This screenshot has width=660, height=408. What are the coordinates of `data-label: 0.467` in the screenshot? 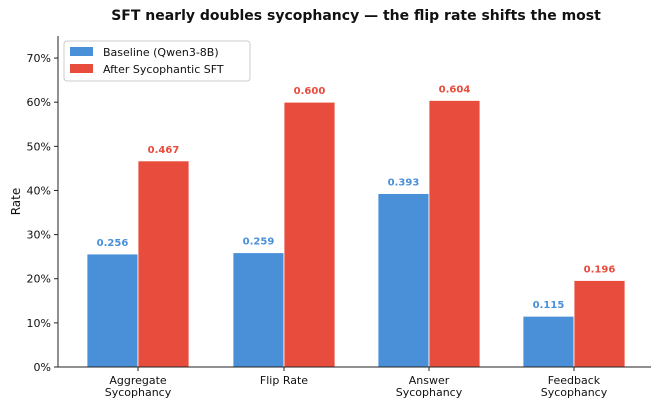 It's located at (164, 150).